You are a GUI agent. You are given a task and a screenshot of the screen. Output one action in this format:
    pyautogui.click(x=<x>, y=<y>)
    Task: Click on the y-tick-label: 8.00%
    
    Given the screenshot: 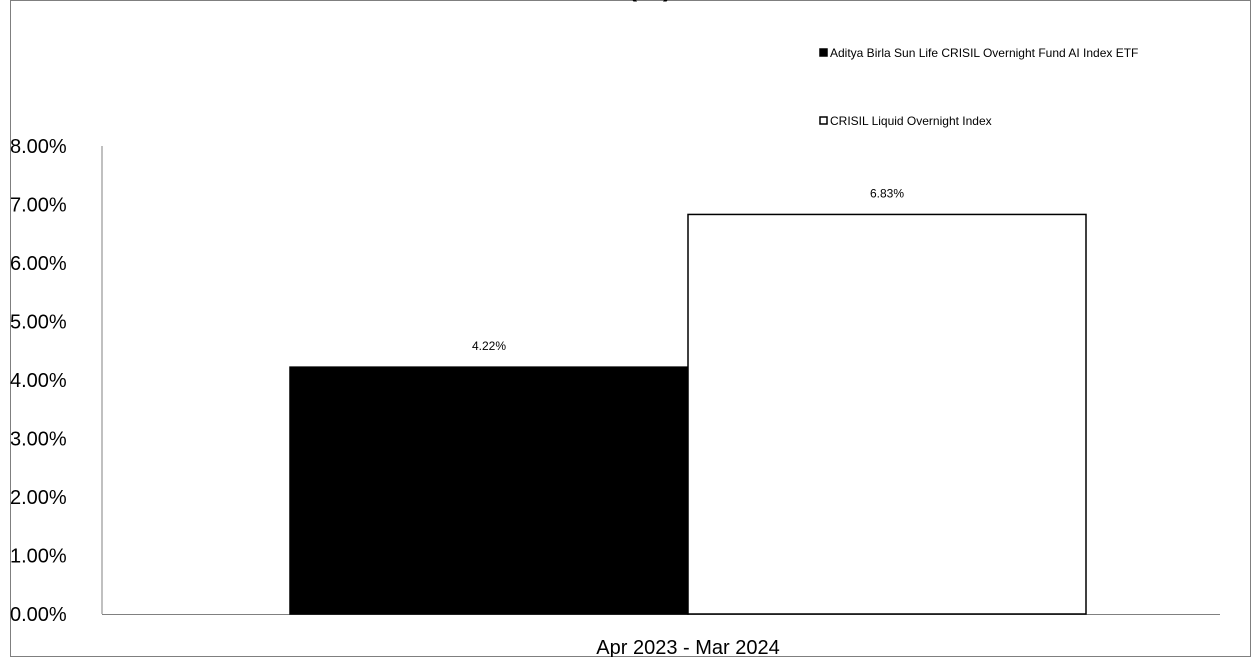 What is the action you would take?
    pyautogui.click(x=38, y=147)
    